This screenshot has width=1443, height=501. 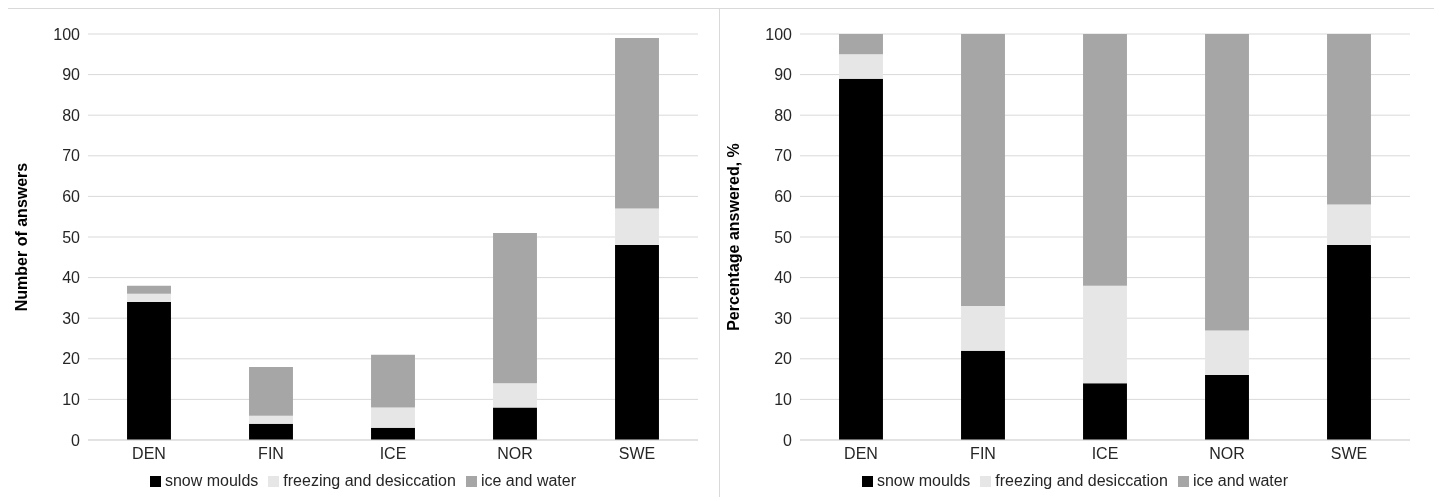 I want to click on y-axis-title: Percentage answered, %, so click(x=733, y=237).